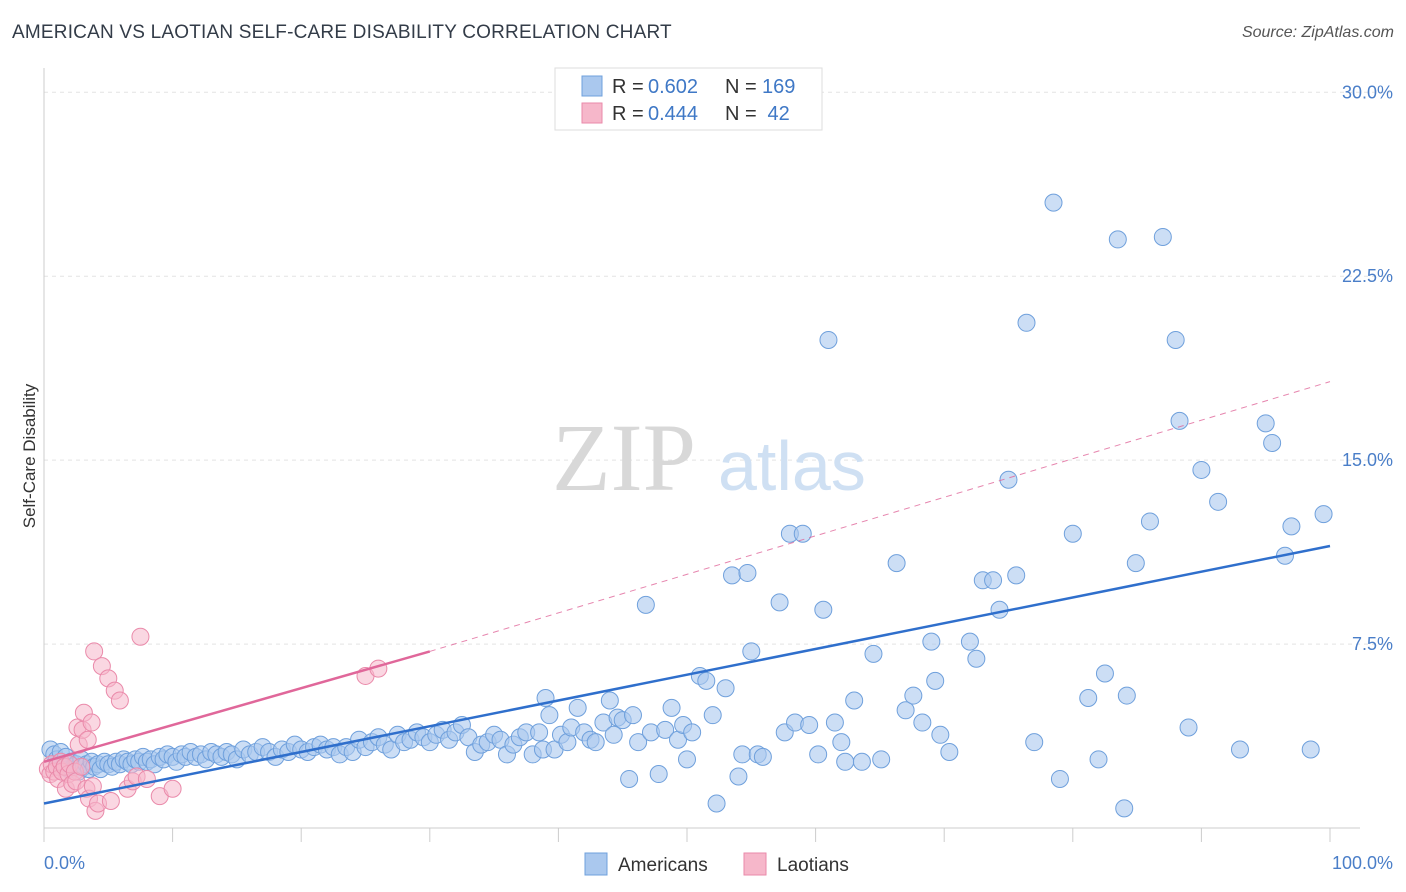  I want to click on legend-americans-n-label: N =, so click(741, 87).